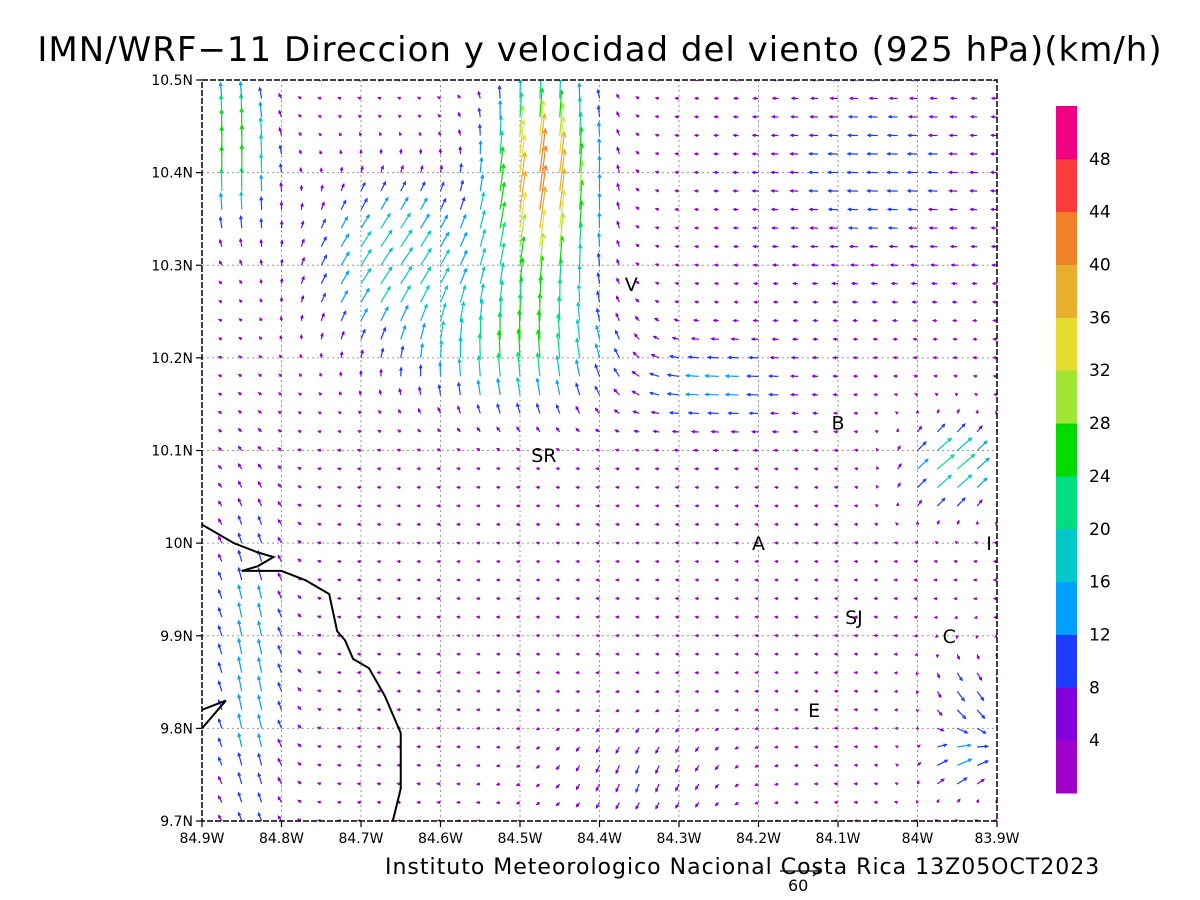 This screenshot has width=1200, height=900. I want to click on colorbar-label: 36, so click(1100, 318).